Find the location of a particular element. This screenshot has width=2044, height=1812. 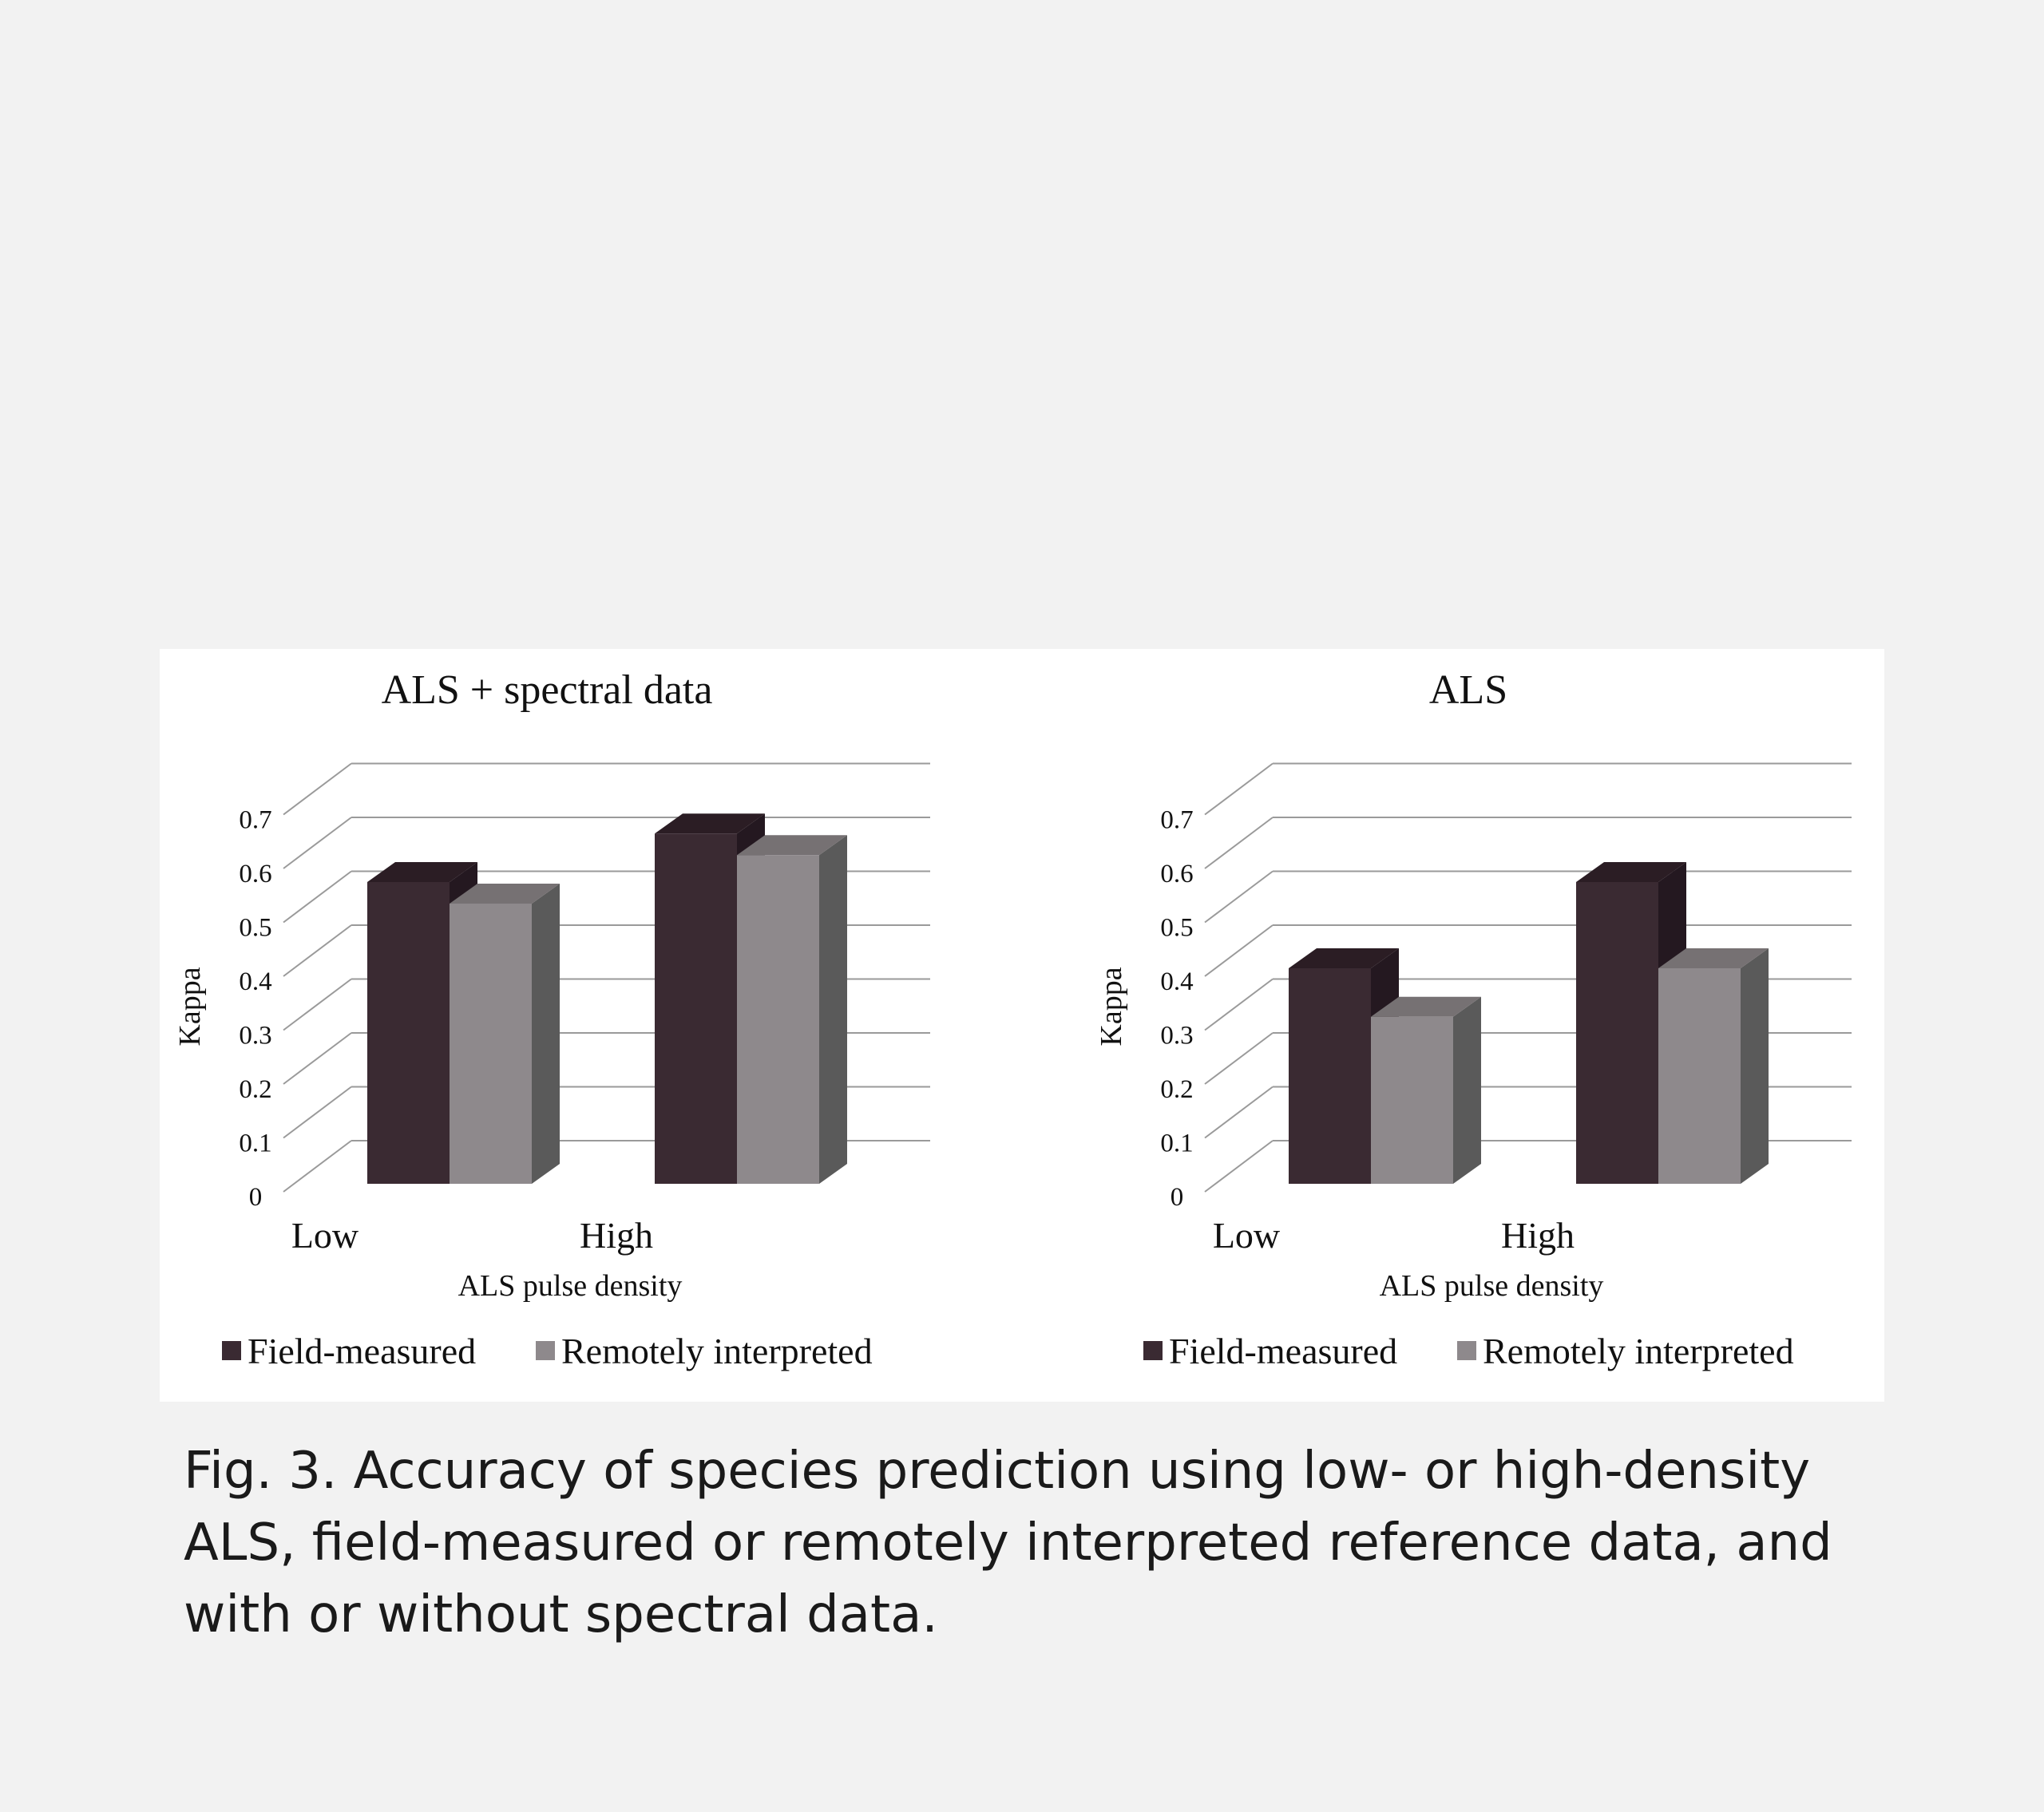

chart-1-title: ALS + spectral data is located at coordinates (547, 690).